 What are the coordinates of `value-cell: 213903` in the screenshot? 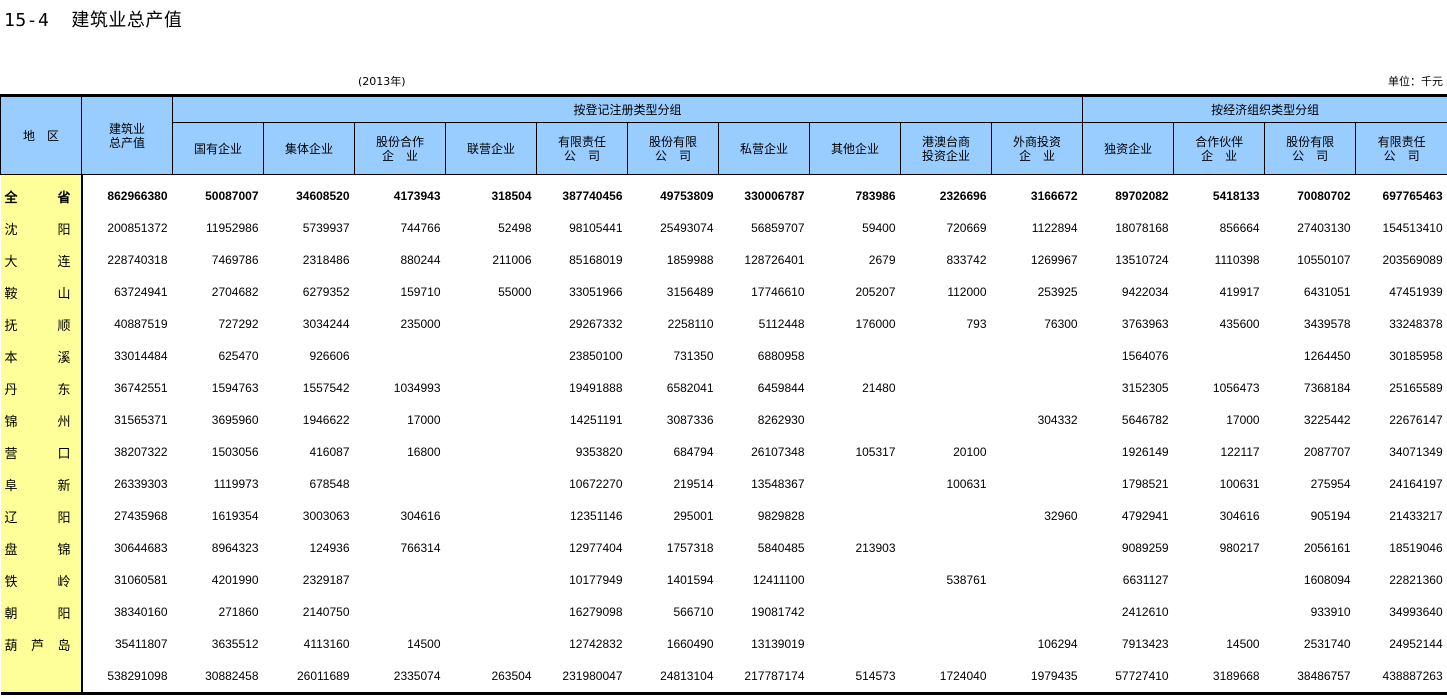 It's located at (875, 548).